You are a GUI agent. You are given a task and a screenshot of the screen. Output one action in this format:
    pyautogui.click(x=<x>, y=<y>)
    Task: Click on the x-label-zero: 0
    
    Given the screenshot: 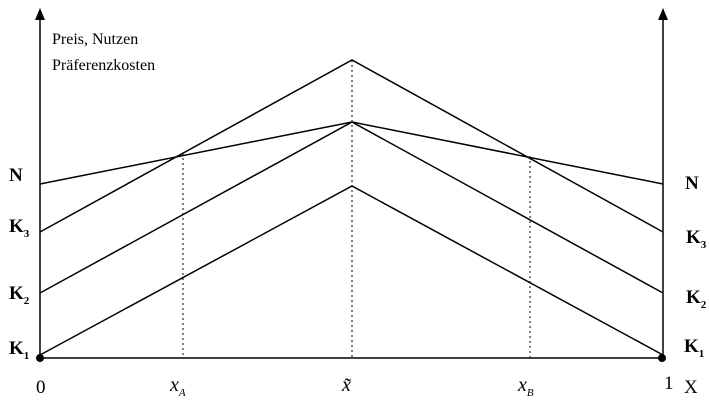 What is the action you would take?
    pyautogui.click(x=41, y=387)
    